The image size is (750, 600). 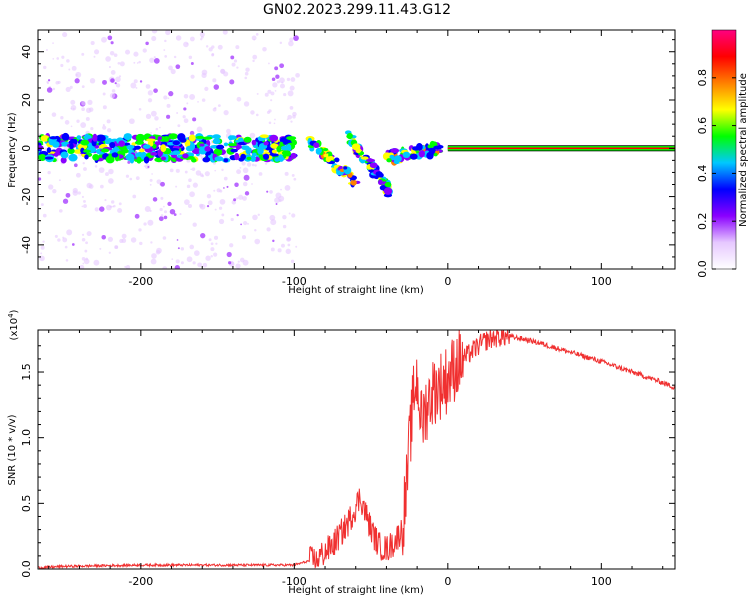 What do you see at coordinates (702, 174) in the screenshot?
I see `colorbar-tick-label: 0.4` at bounding box center [702, 174].